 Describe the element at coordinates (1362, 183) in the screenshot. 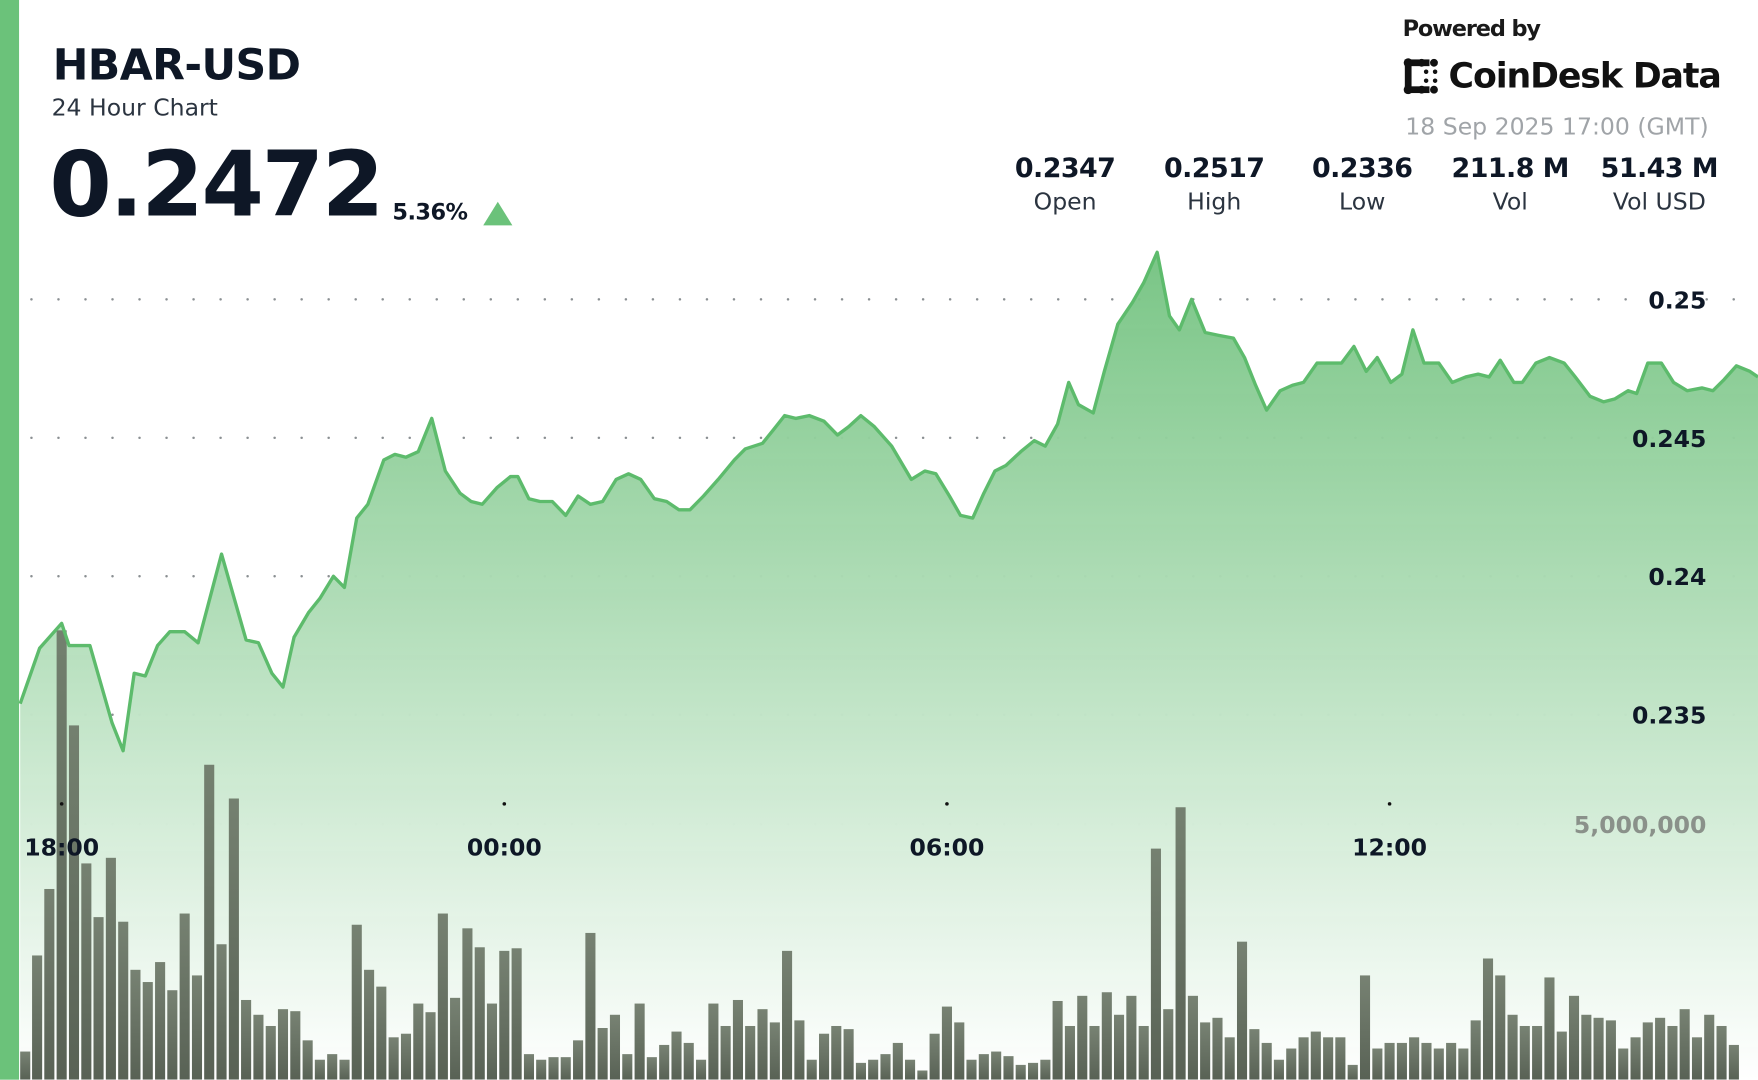

I see `stat-low: 0.2336 Low` at that location.